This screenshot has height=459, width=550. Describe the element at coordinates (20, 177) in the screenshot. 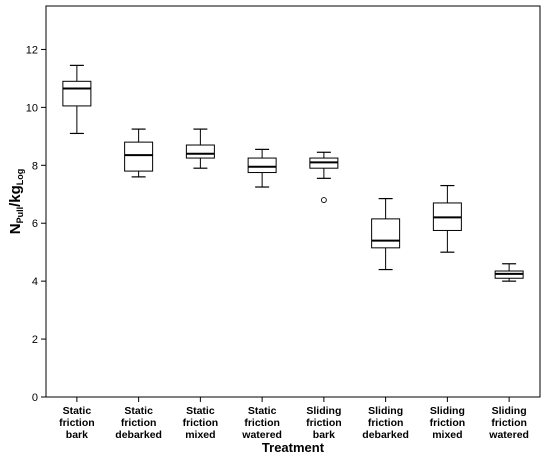

I see `y-axis-title-subscript: Log` at that location.